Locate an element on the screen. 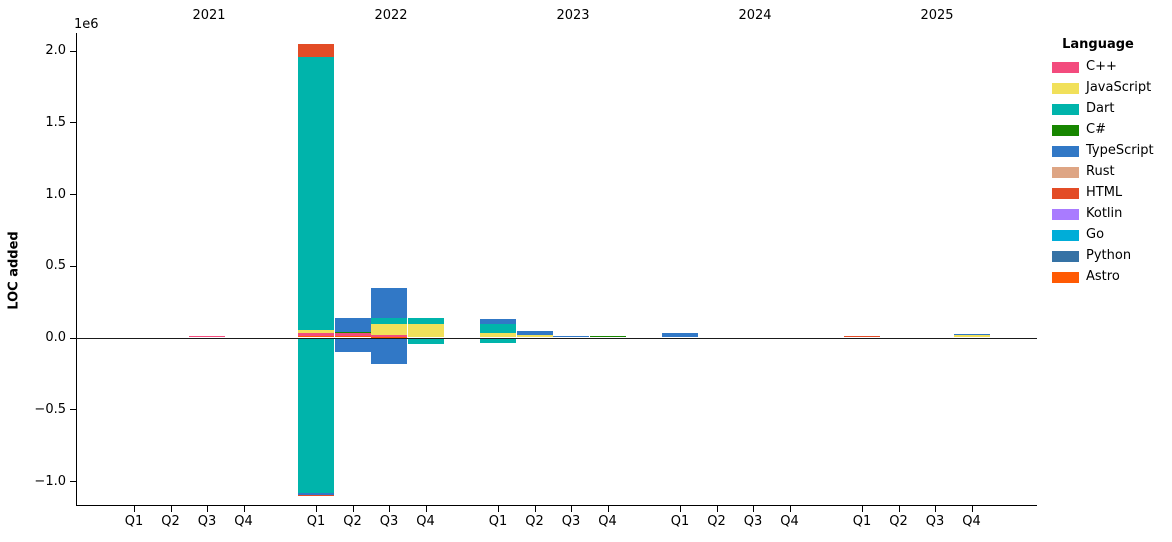  bar-segment-html is located at coordinates (316, 495).